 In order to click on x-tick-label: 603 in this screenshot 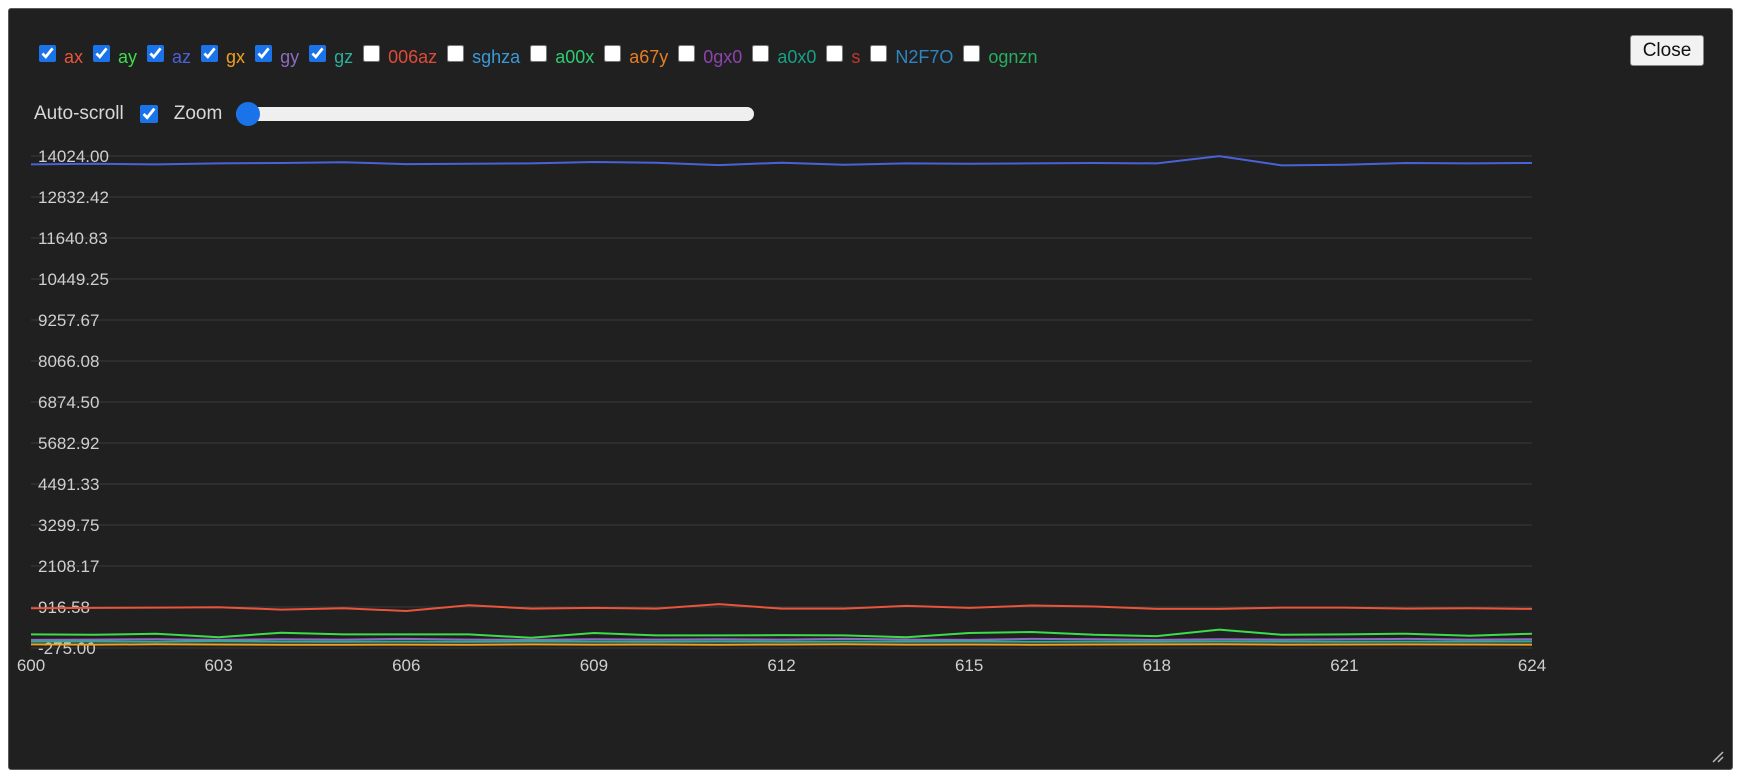, I will do `click(218, 665)`.